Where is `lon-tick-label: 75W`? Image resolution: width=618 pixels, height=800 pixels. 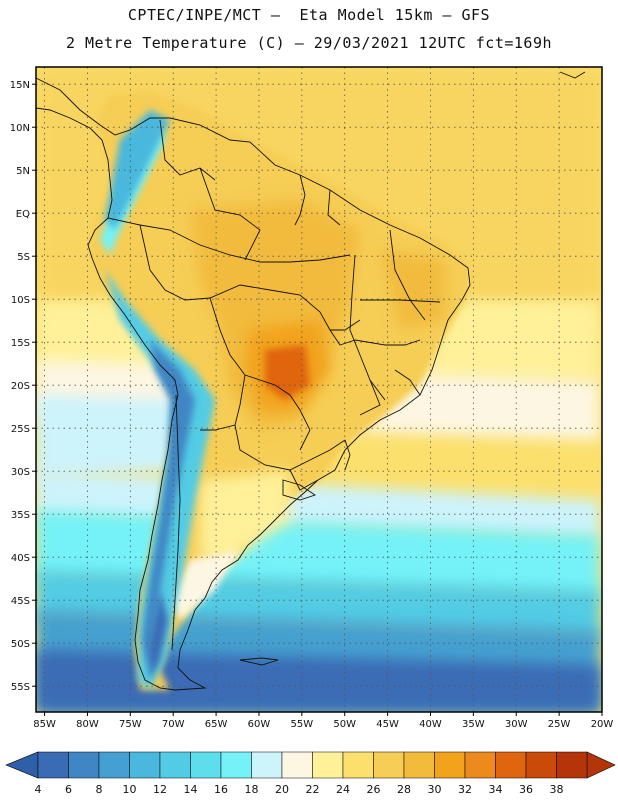 lon-tick-label: 75W is located at coordinates (130, 724).